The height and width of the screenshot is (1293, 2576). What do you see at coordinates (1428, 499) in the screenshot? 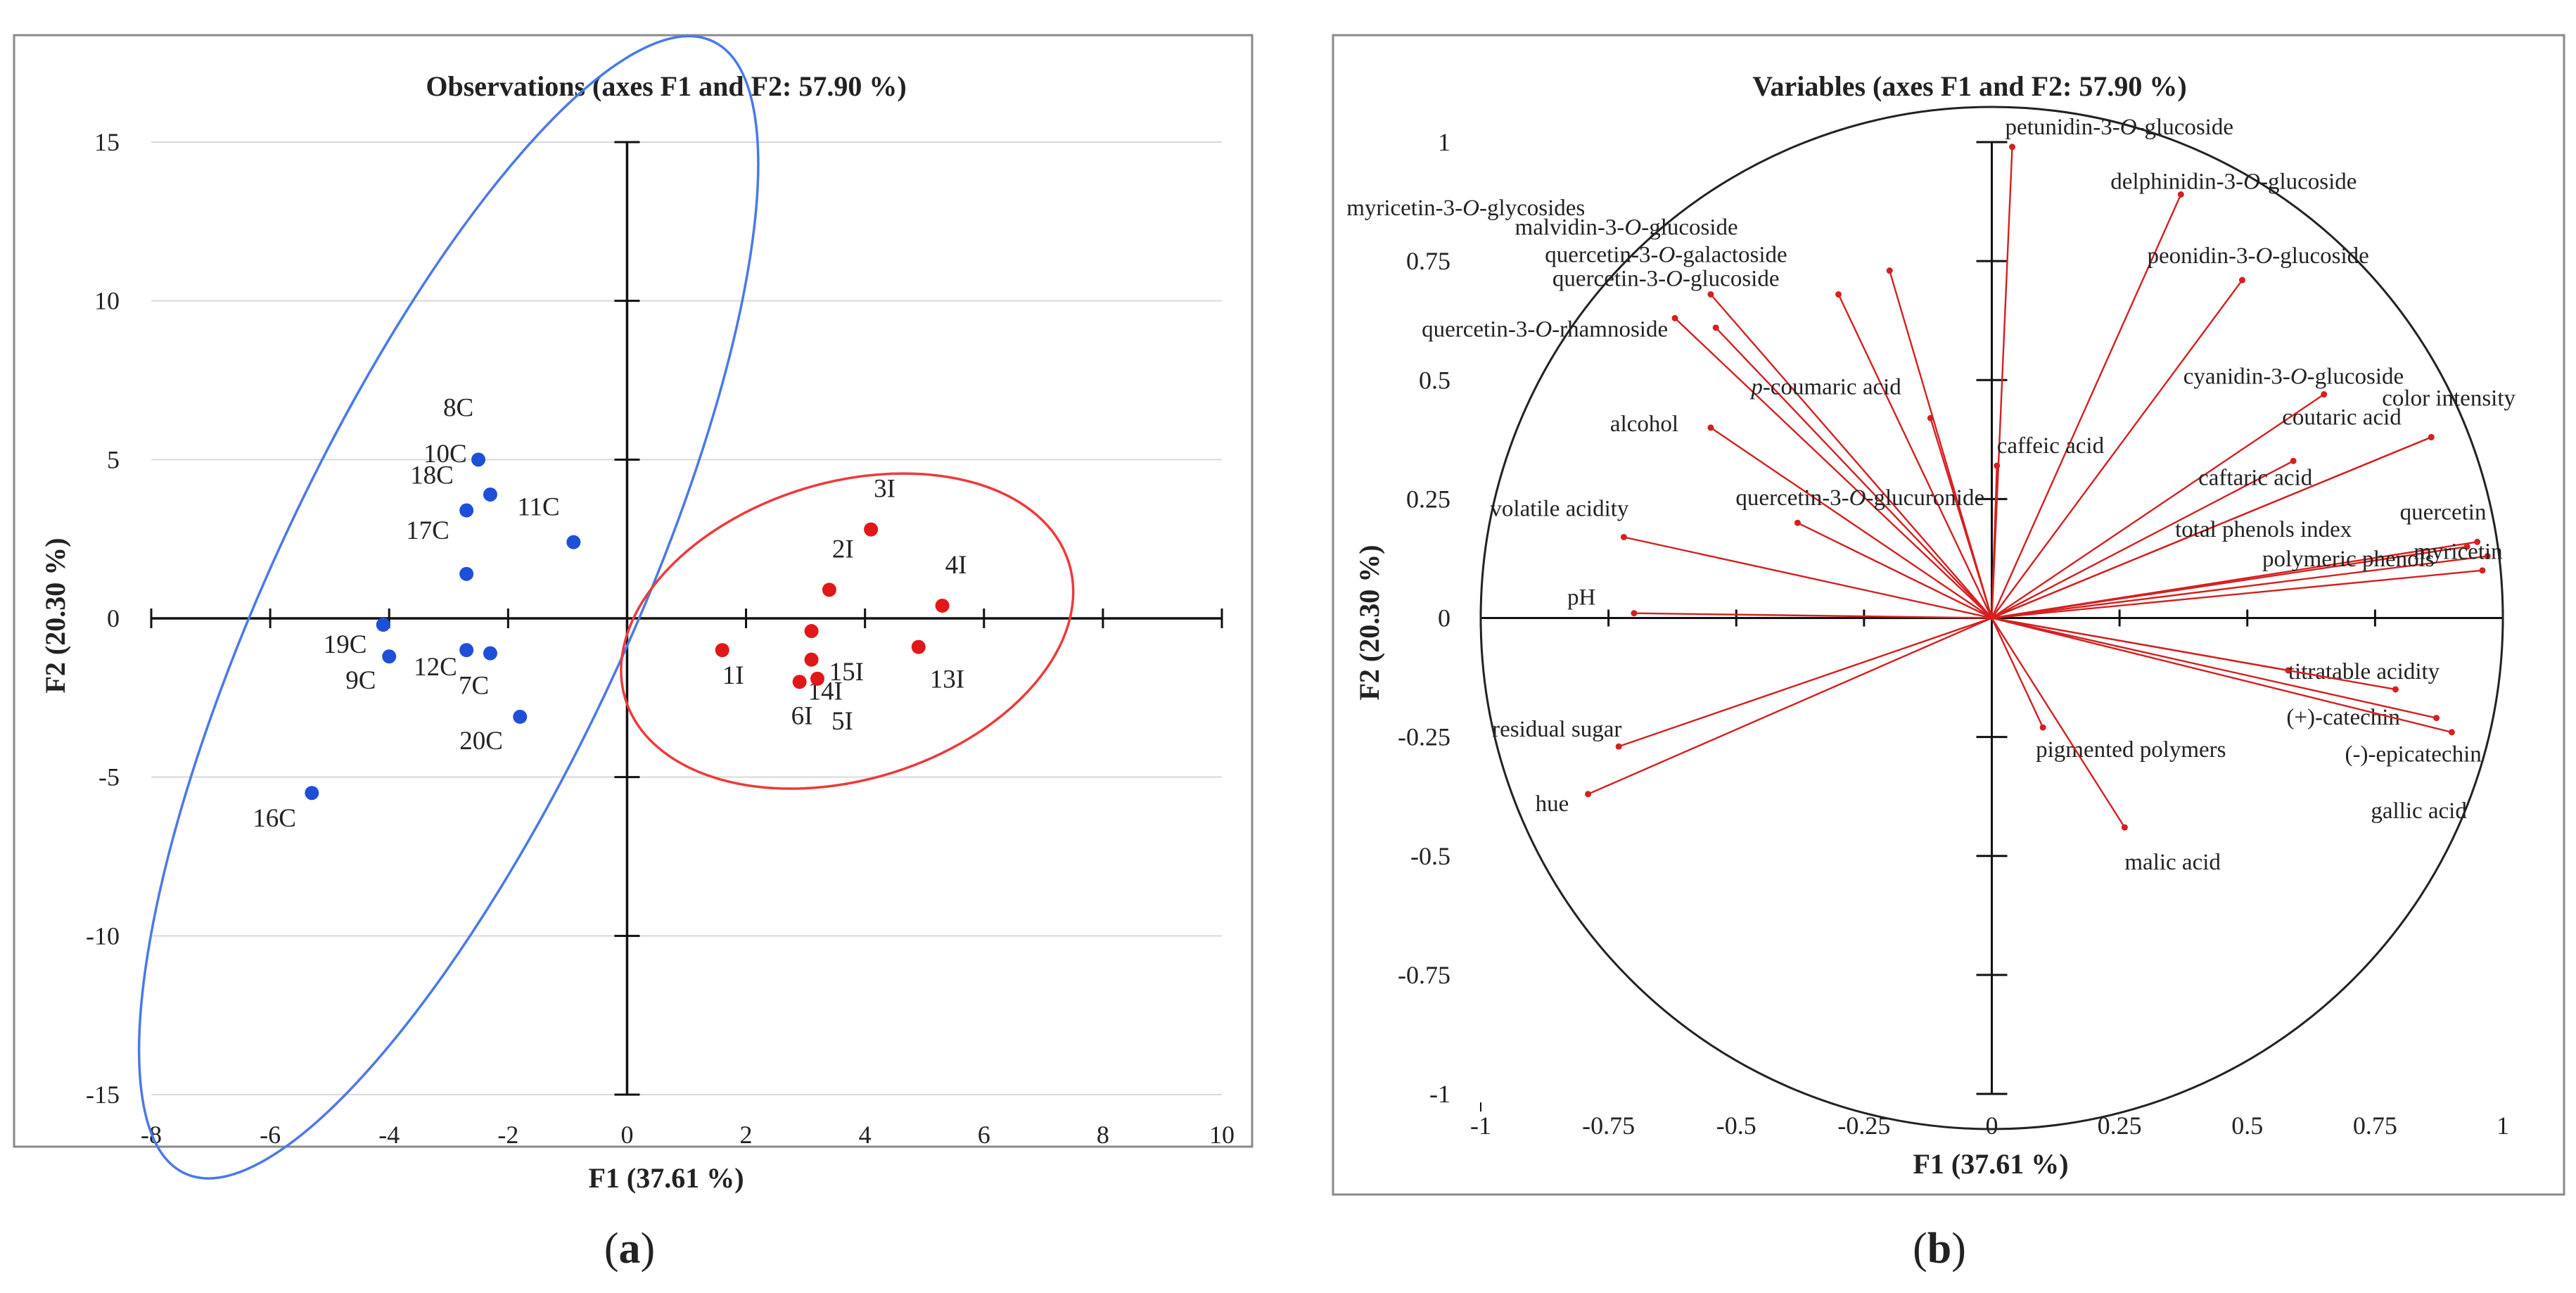
I see `panel-b-ytick-label: 0.25` at bounding box center [1428, 499].